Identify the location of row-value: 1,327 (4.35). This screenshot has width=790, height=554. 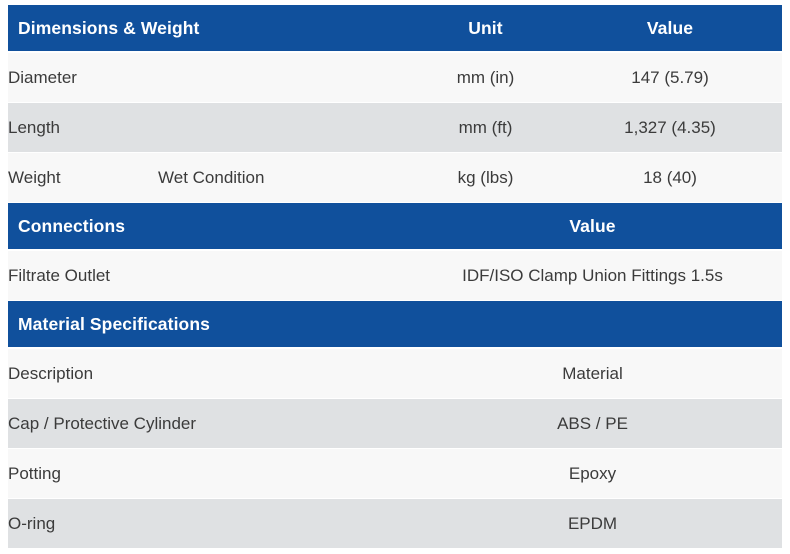
(670, 127).